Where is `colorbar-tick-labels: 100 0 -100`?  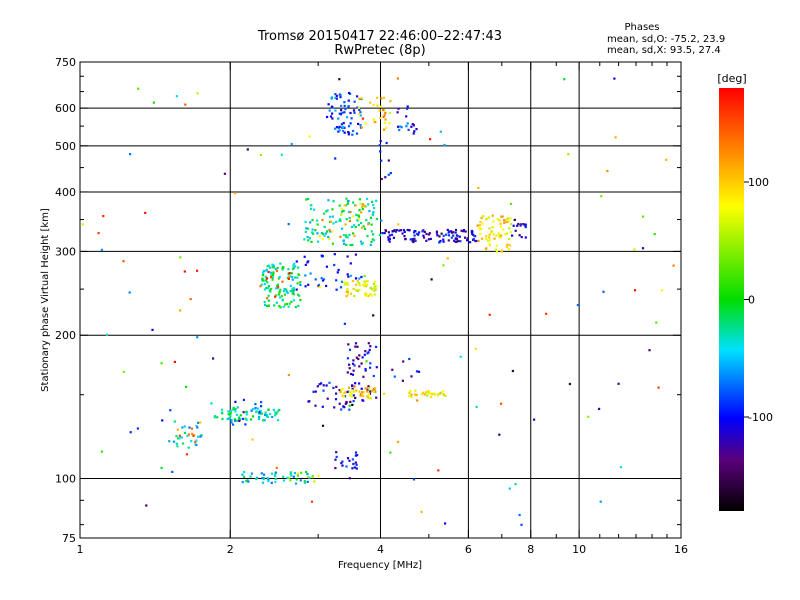
colorbar-tick-labels: 100 0 -100 is located at coordinates (758, 300).